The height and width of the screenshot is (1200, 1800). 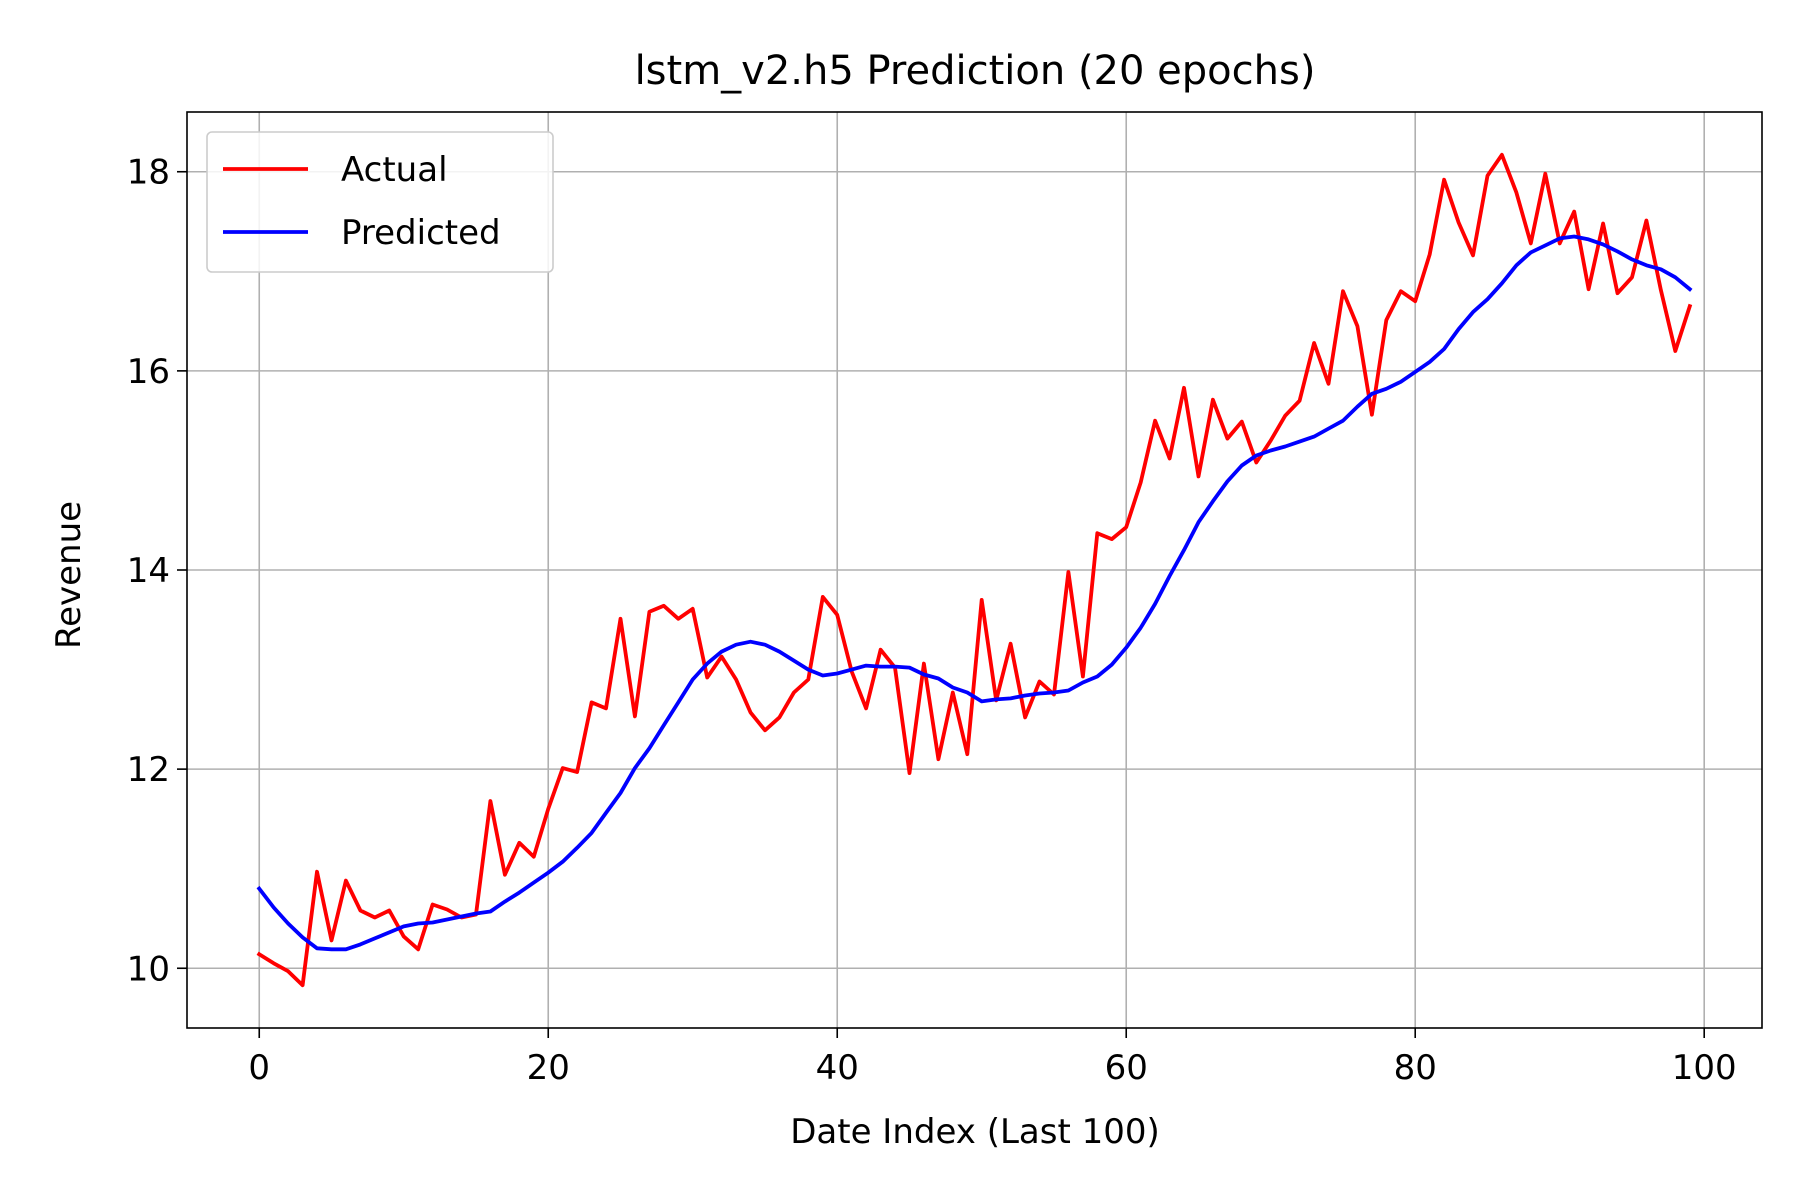 I want to click on x-tick-label: 80, so click(x=1415, y=1068).